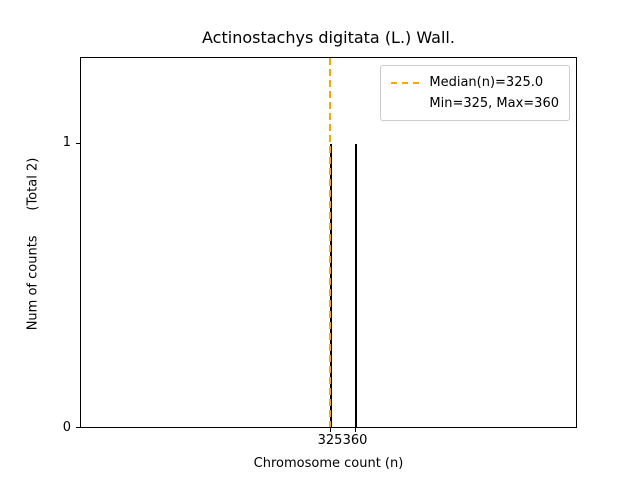 This screenshot has height=480, width=640. Describe the element at coordinates (328, 37) in the screenshot. I see `chart-title: Actinostachys digitata (L.) Wall.` at that location.